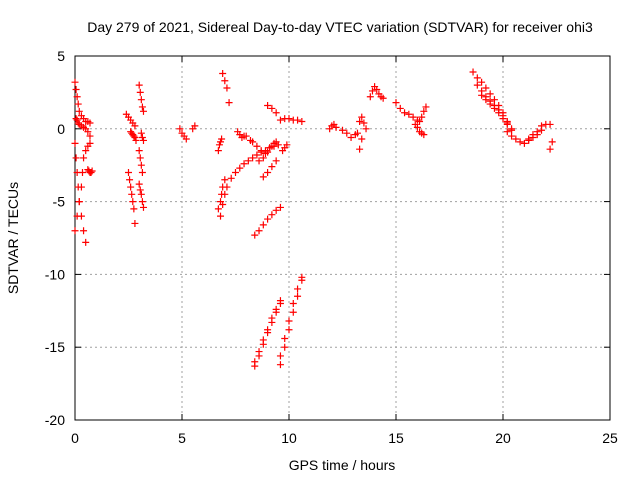  What do you see at coordinates (182, 438) in the screenshot?
I see `x-tick-label: 5` at bounding box center [182, 438].